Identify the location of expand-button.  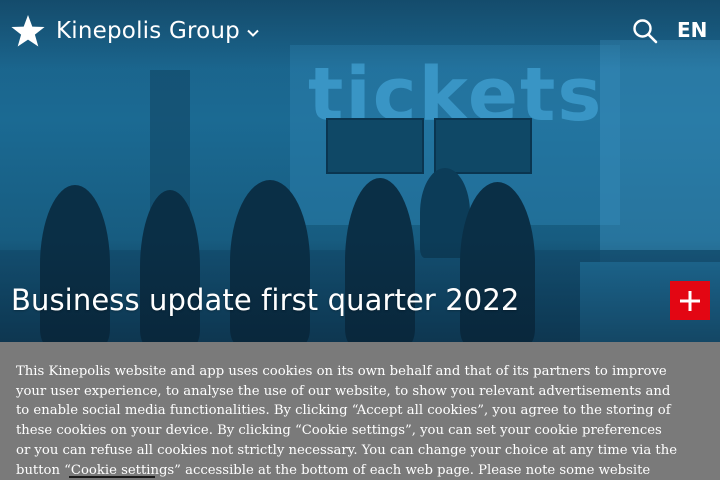
(690, 300).